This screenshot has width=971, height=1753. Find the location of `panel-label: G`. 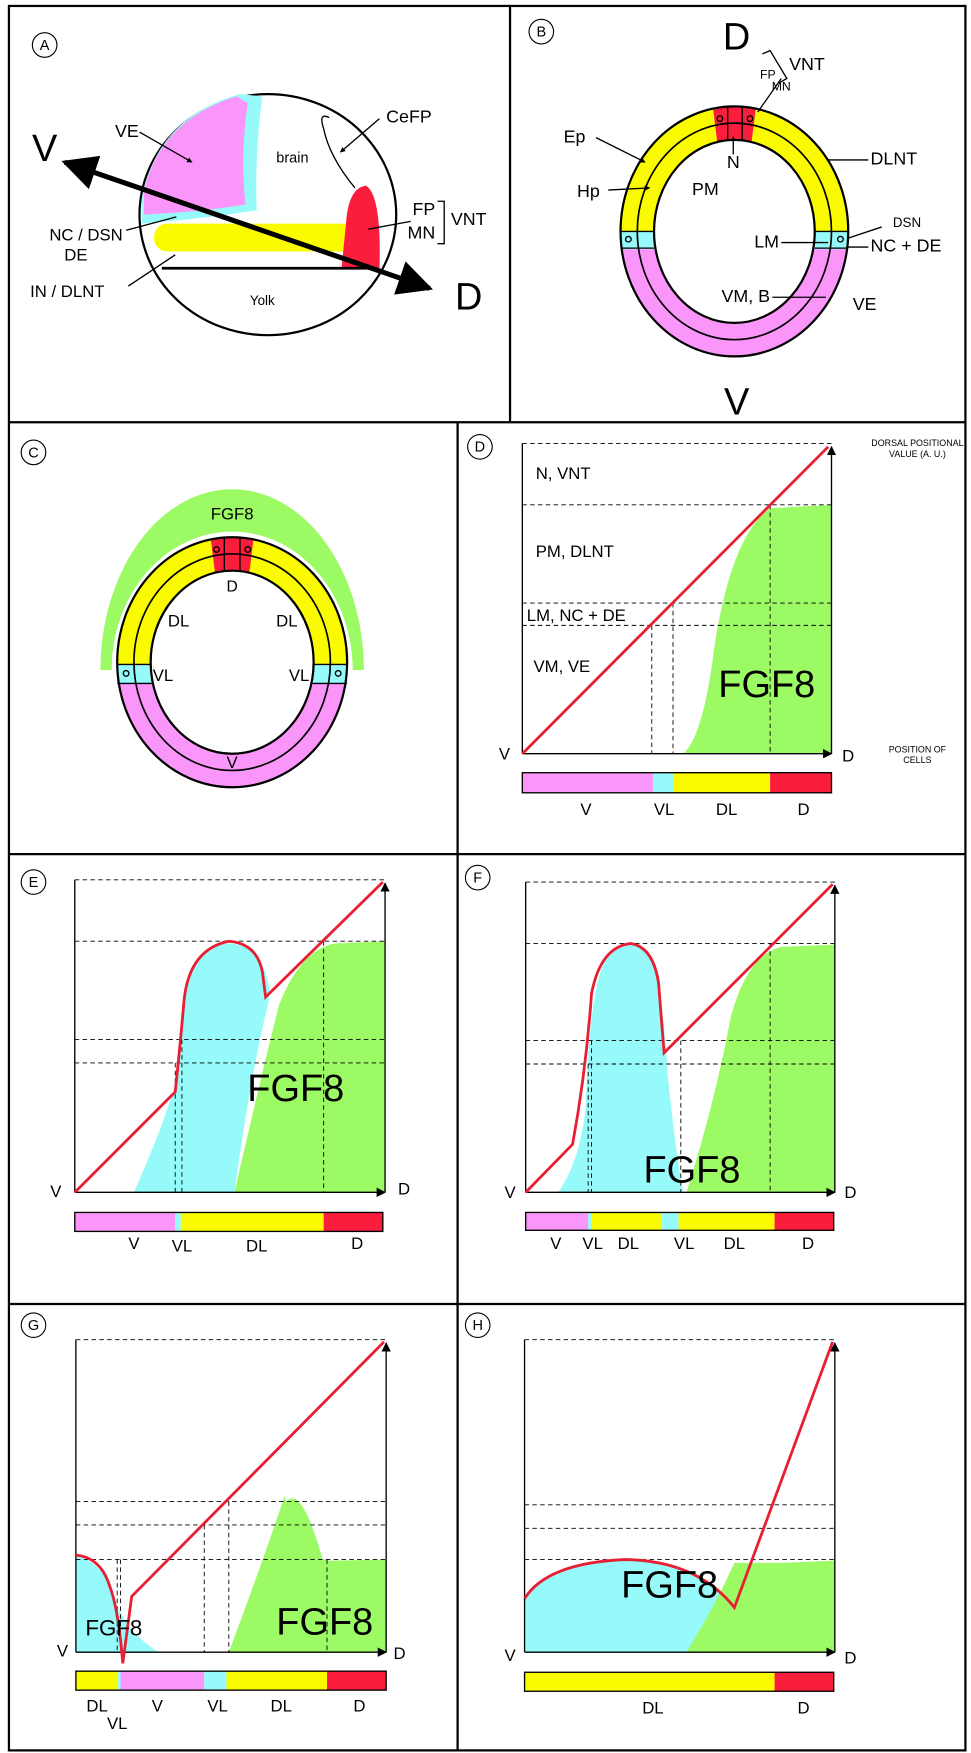

panel-label: G is located at coordinates (33, 1326).